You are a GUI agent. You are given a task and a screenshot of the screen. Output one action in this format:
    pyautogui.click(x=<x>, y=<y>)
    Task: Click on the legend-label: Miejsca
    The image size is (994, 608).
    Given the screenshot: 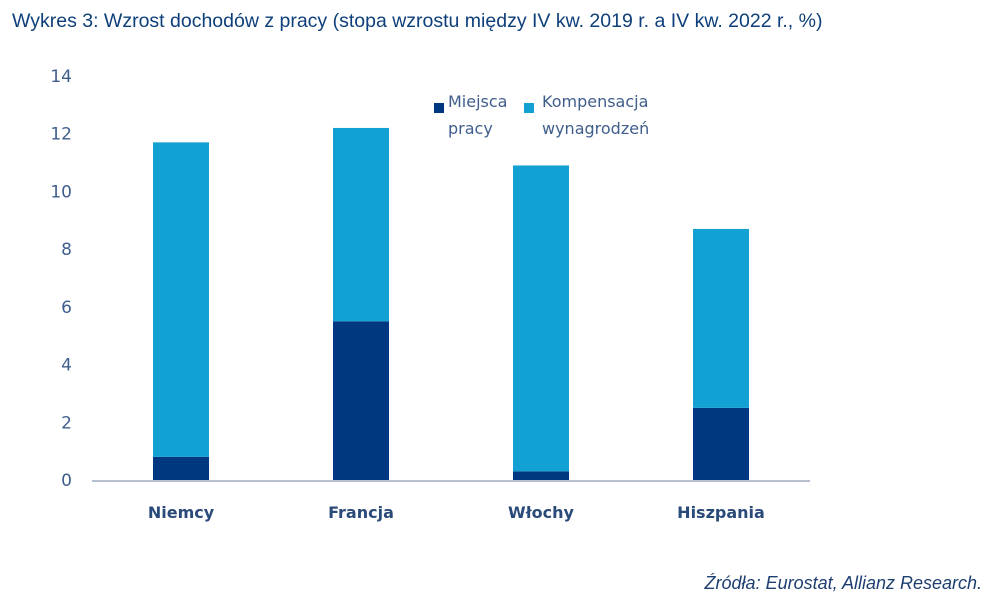 What is the action you would take?
    pyautogui.click(x=477, y=101)
    